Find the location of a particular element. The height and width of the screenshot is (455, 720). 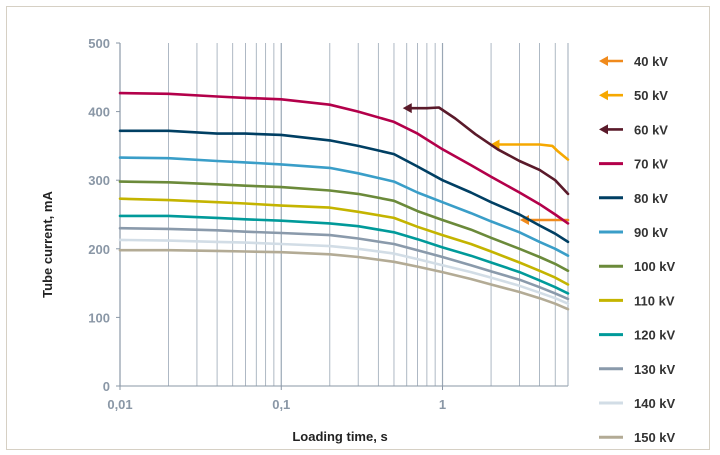

series-arrow-60kv is located at coordinates (407, 108).